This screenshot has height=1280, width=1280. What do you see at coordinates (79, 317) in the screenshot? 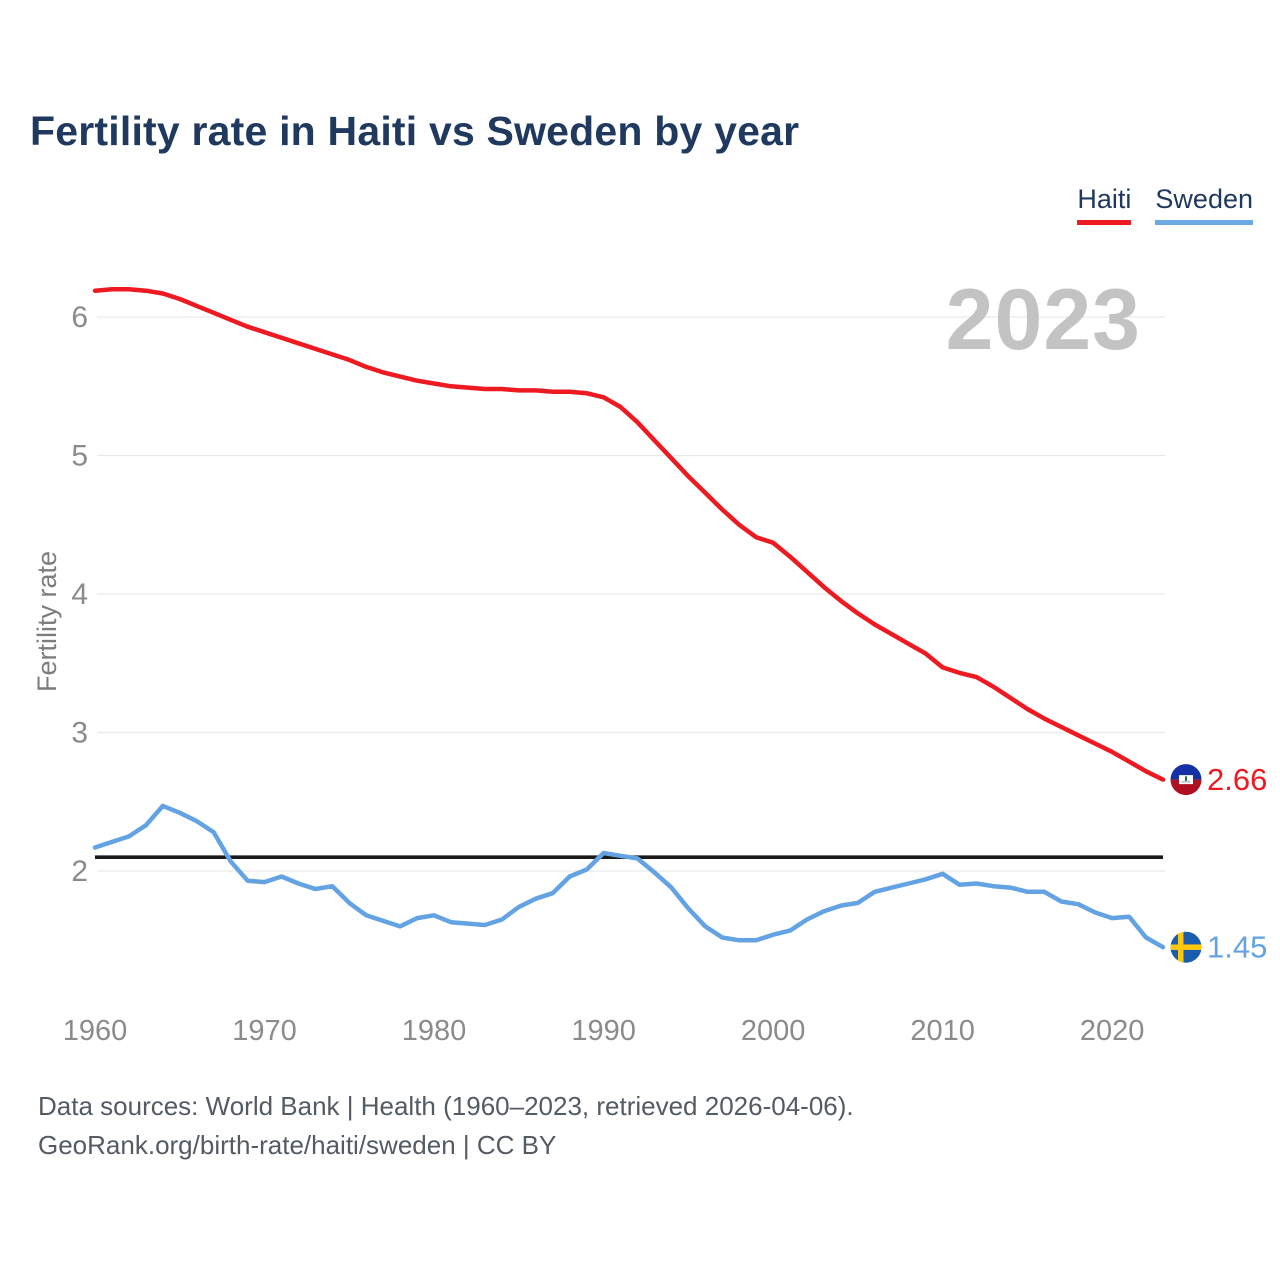
I see `y-tick-label: 6` at bounding box center [79, 317].